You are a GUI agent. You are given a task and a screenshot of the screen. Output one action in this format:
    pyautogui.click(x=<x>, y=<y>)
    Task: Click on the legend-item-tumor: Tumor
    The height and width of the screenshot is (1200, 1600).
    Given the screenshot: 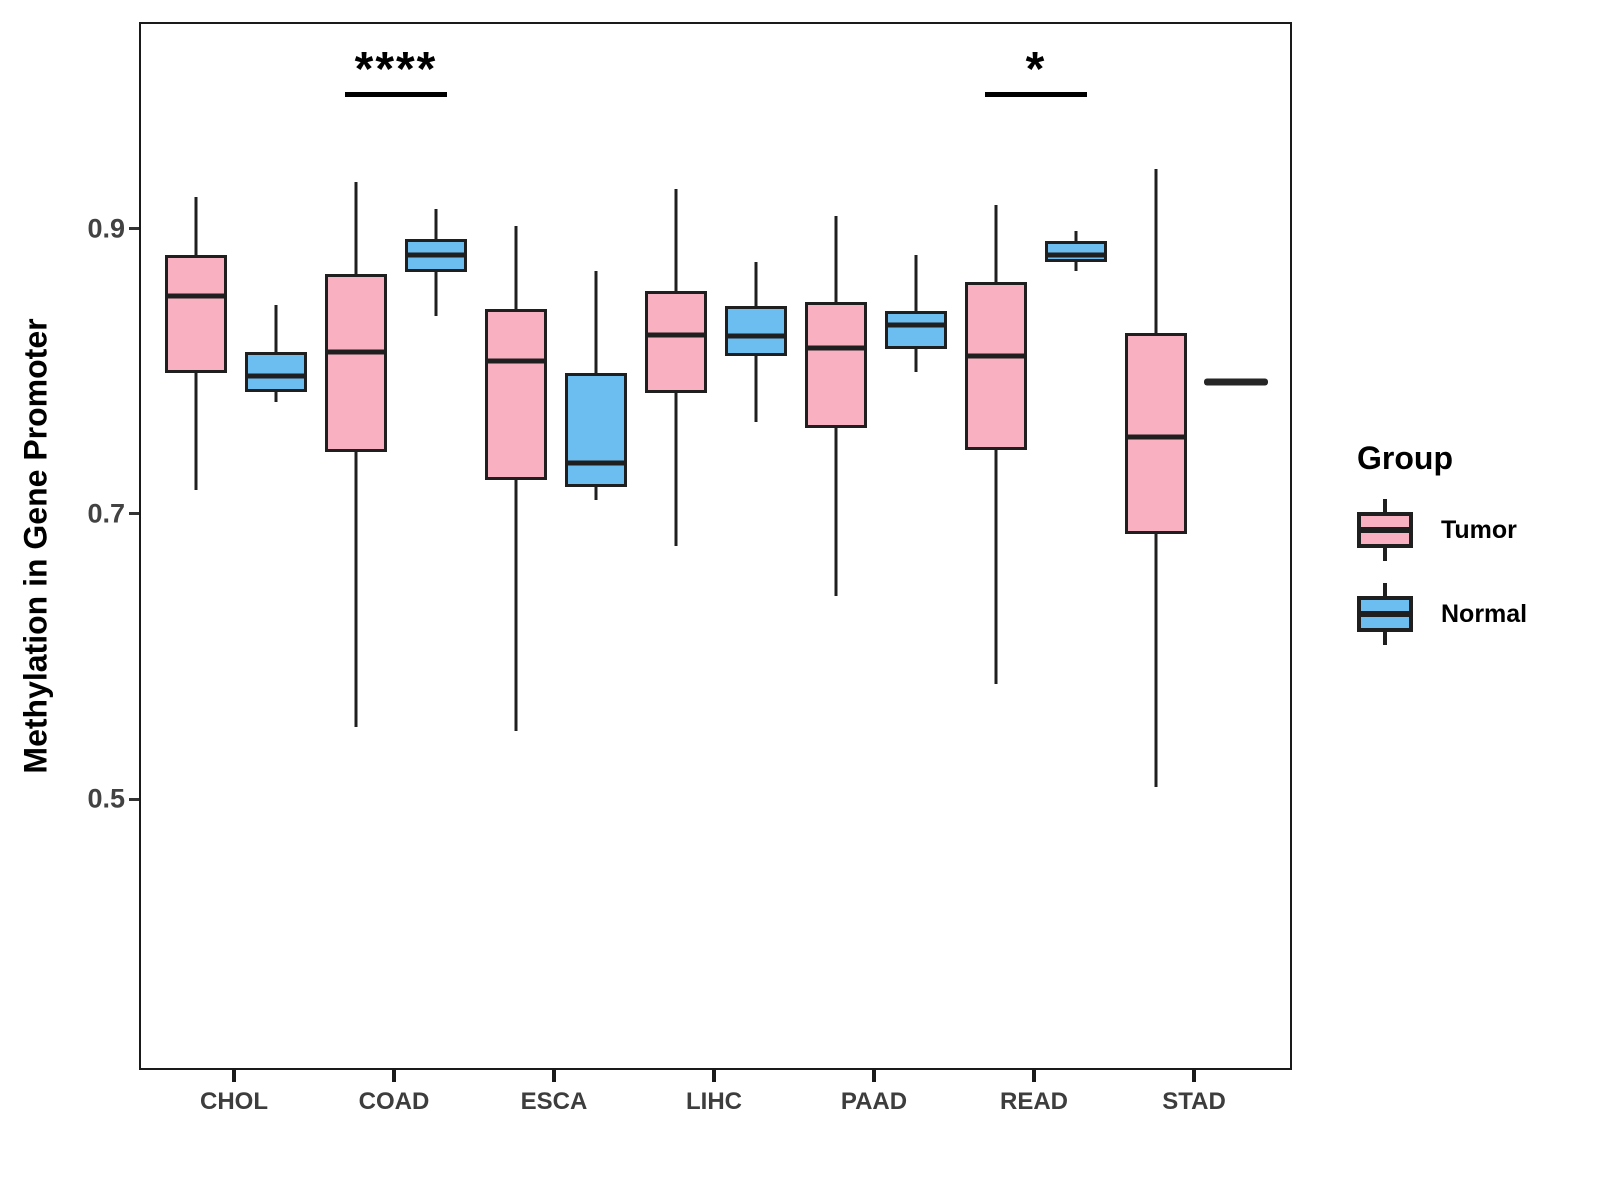 What is the action you would take?
    pyautogui.click(x=1478, y=530)
    